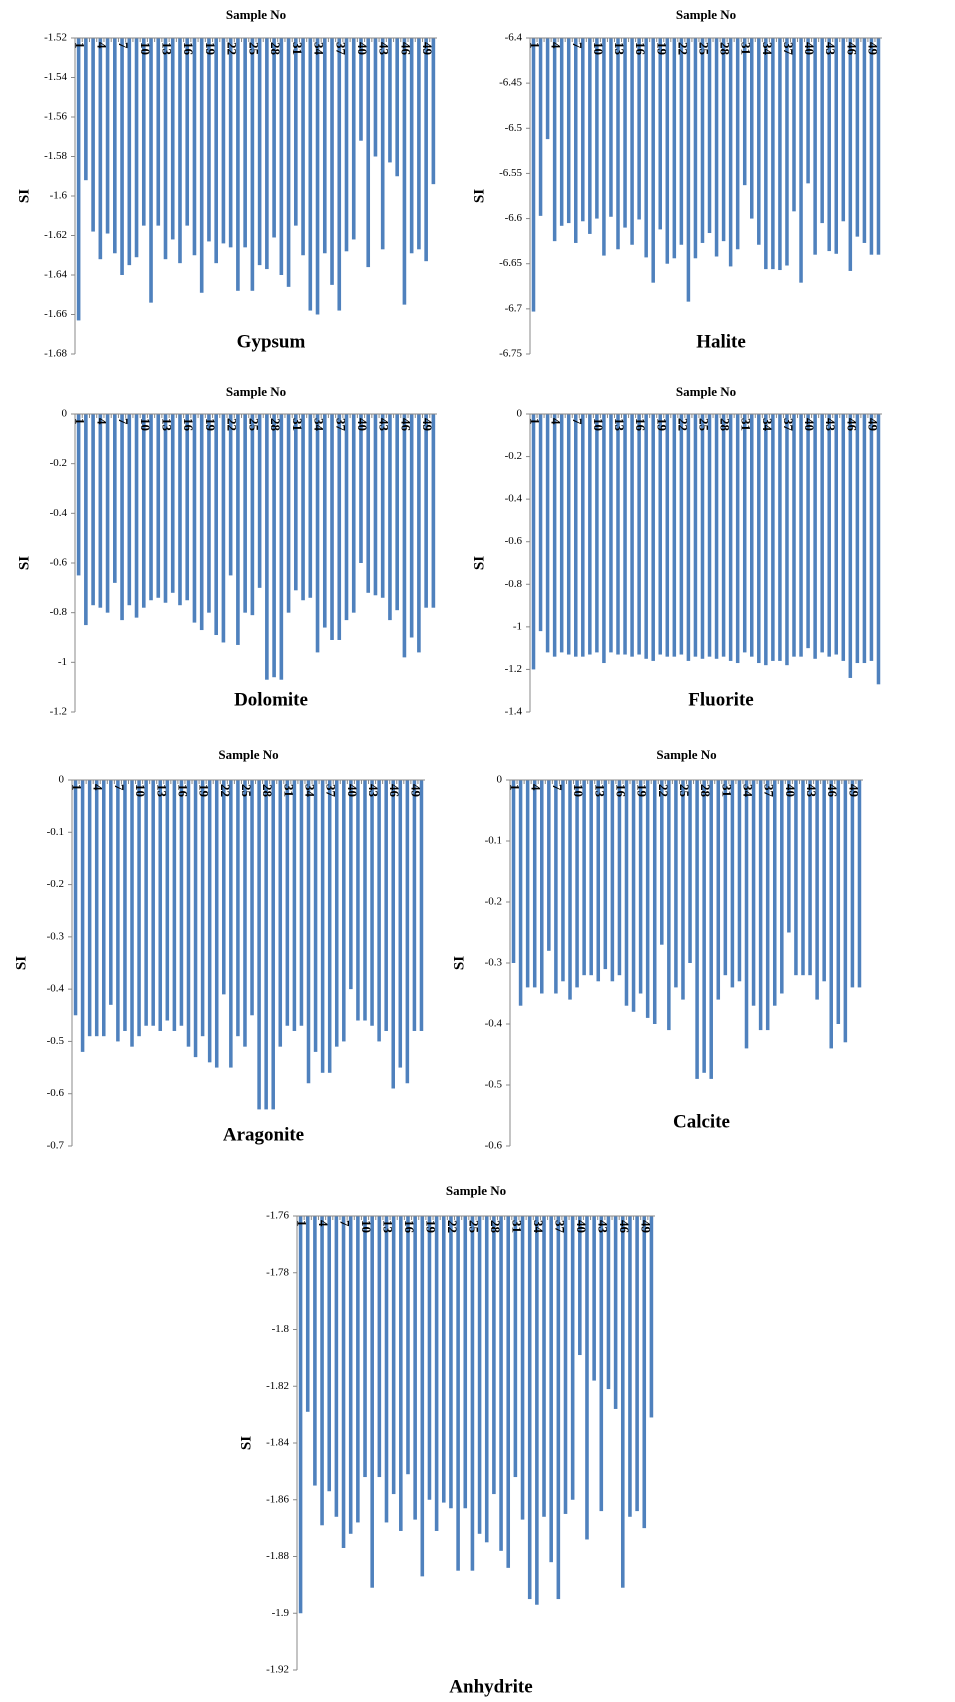  What do you see at coordinates (619, 49) in the screenshot?
I see `x-tick-label: 13` at bounding box center [619, 49].